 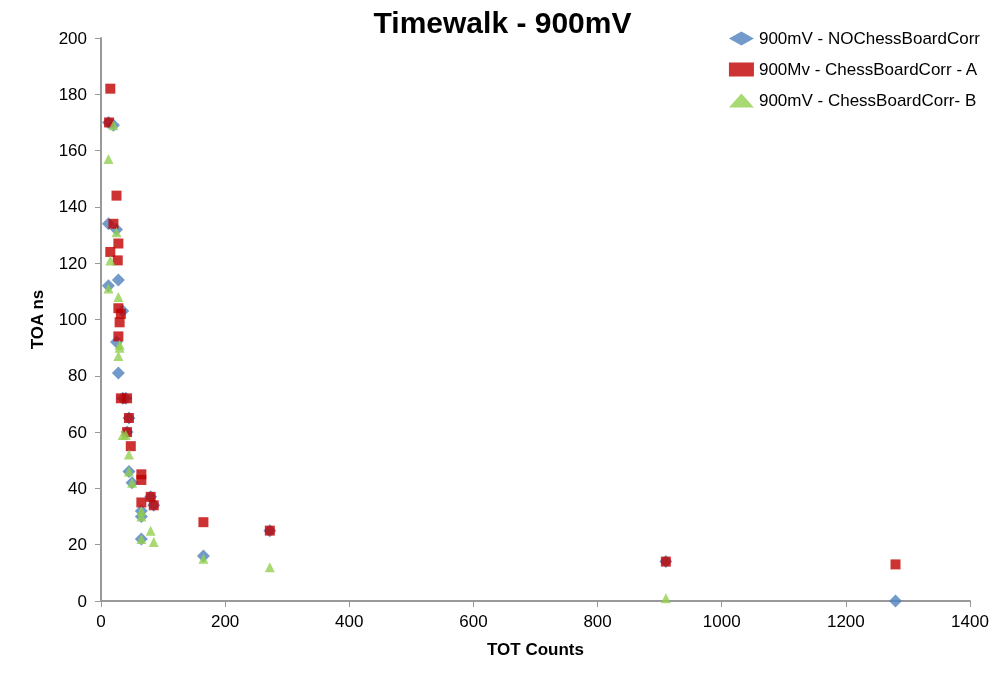 What do you see at coordinates (72, 38) in the screenshot?
I see `y-tick-label: 200` at bounding box center [72, 38].